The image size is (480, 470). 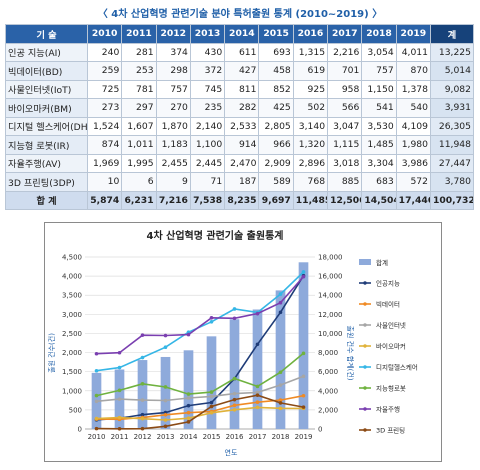 What do you see at coordinates (345, 108) in the screenshot?
I see `table-cell: 566` at bounding box center [345, 108].